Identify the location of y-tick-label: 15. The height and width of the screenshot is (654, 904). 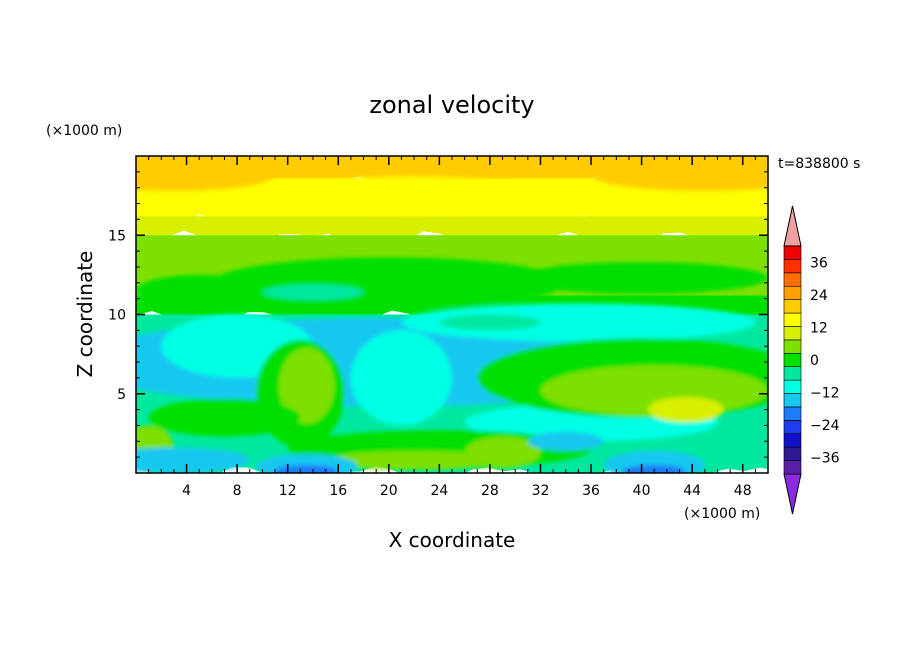
(117, 236).